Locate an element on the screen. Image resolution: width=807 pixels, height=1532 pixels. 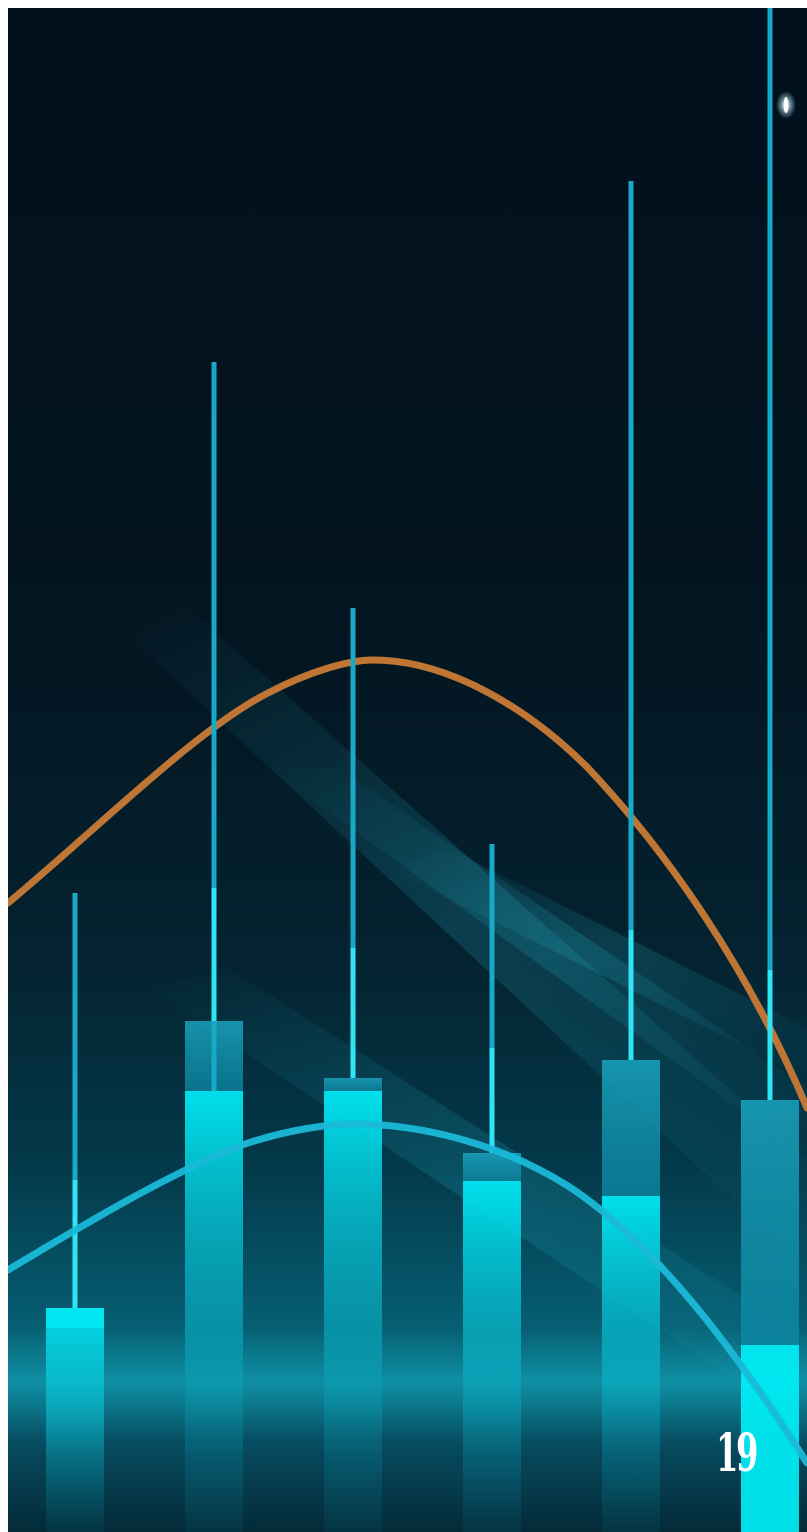
sparkle-icon is located at coordinates (786, 105).